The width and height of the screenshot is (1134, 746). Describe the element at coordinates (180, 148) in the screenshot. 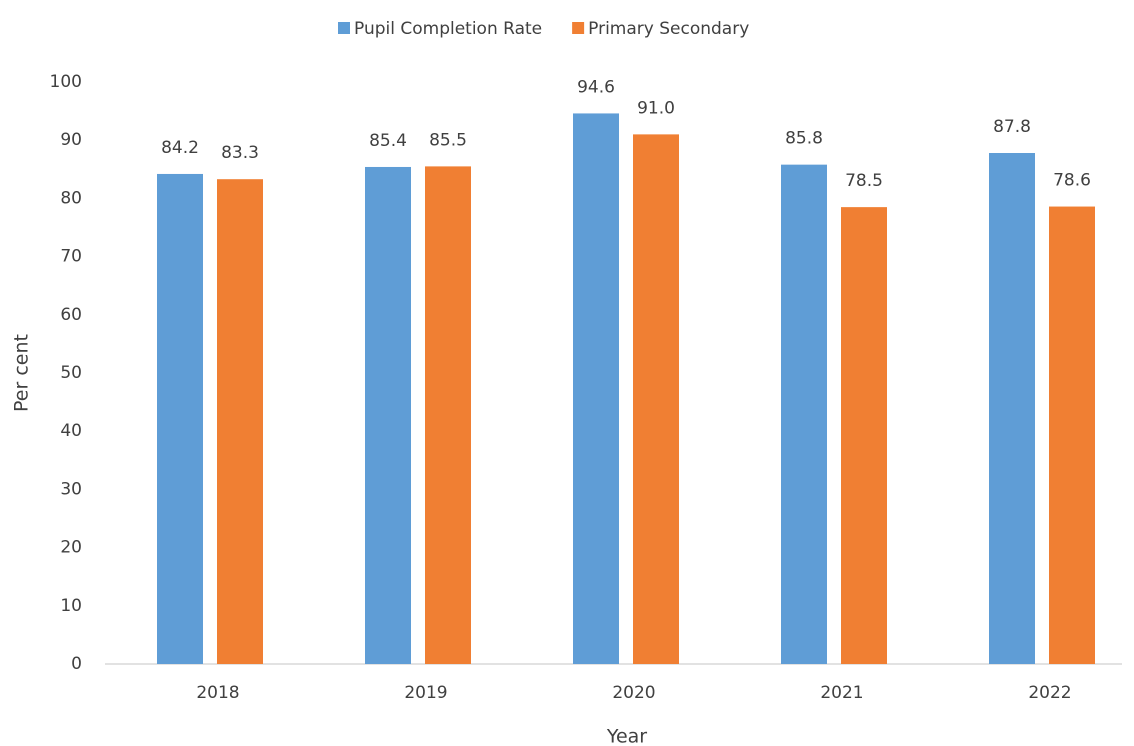

I see `data-label: 84.2` at that location.